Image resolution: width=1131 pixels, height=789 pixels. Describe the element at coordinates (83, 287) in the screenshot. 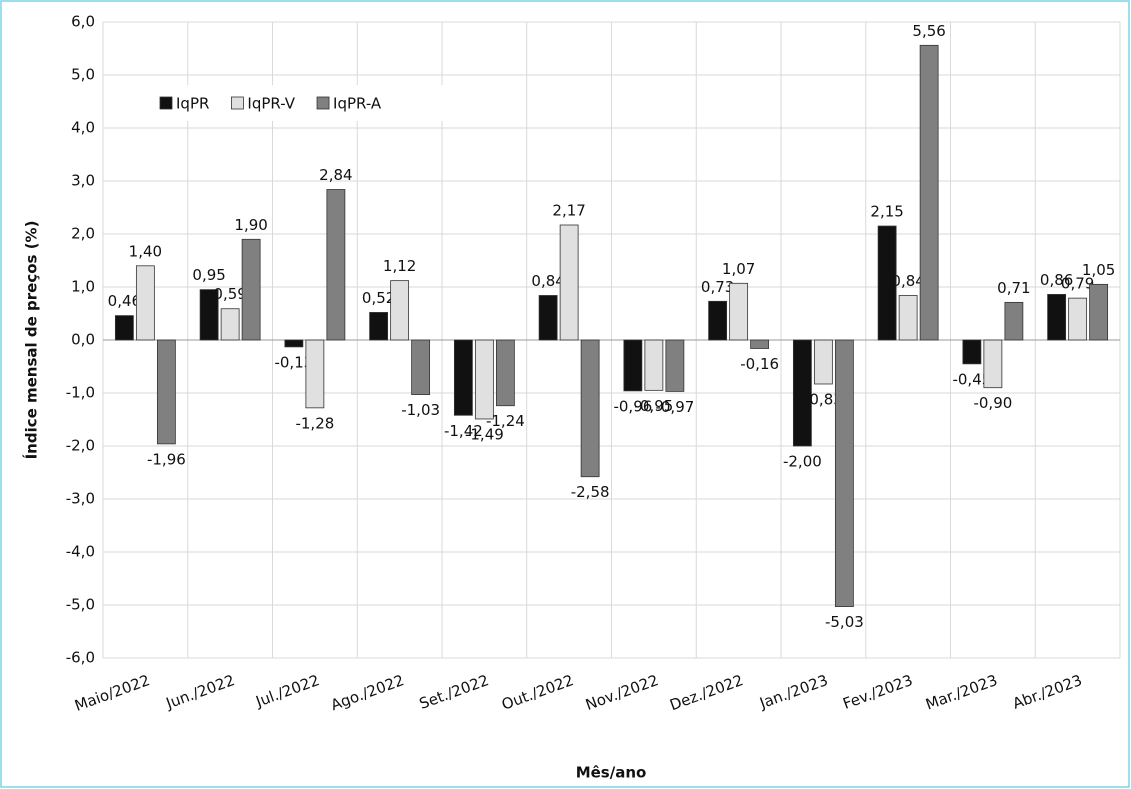

I see `y-tick-label: 1,0` at that location.